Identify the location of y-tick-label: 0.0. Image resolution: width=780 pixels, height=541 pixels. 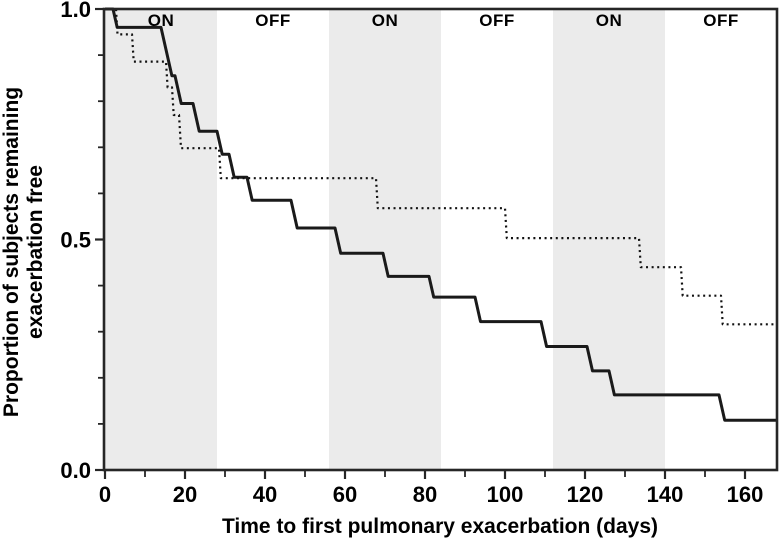
(75, 470).